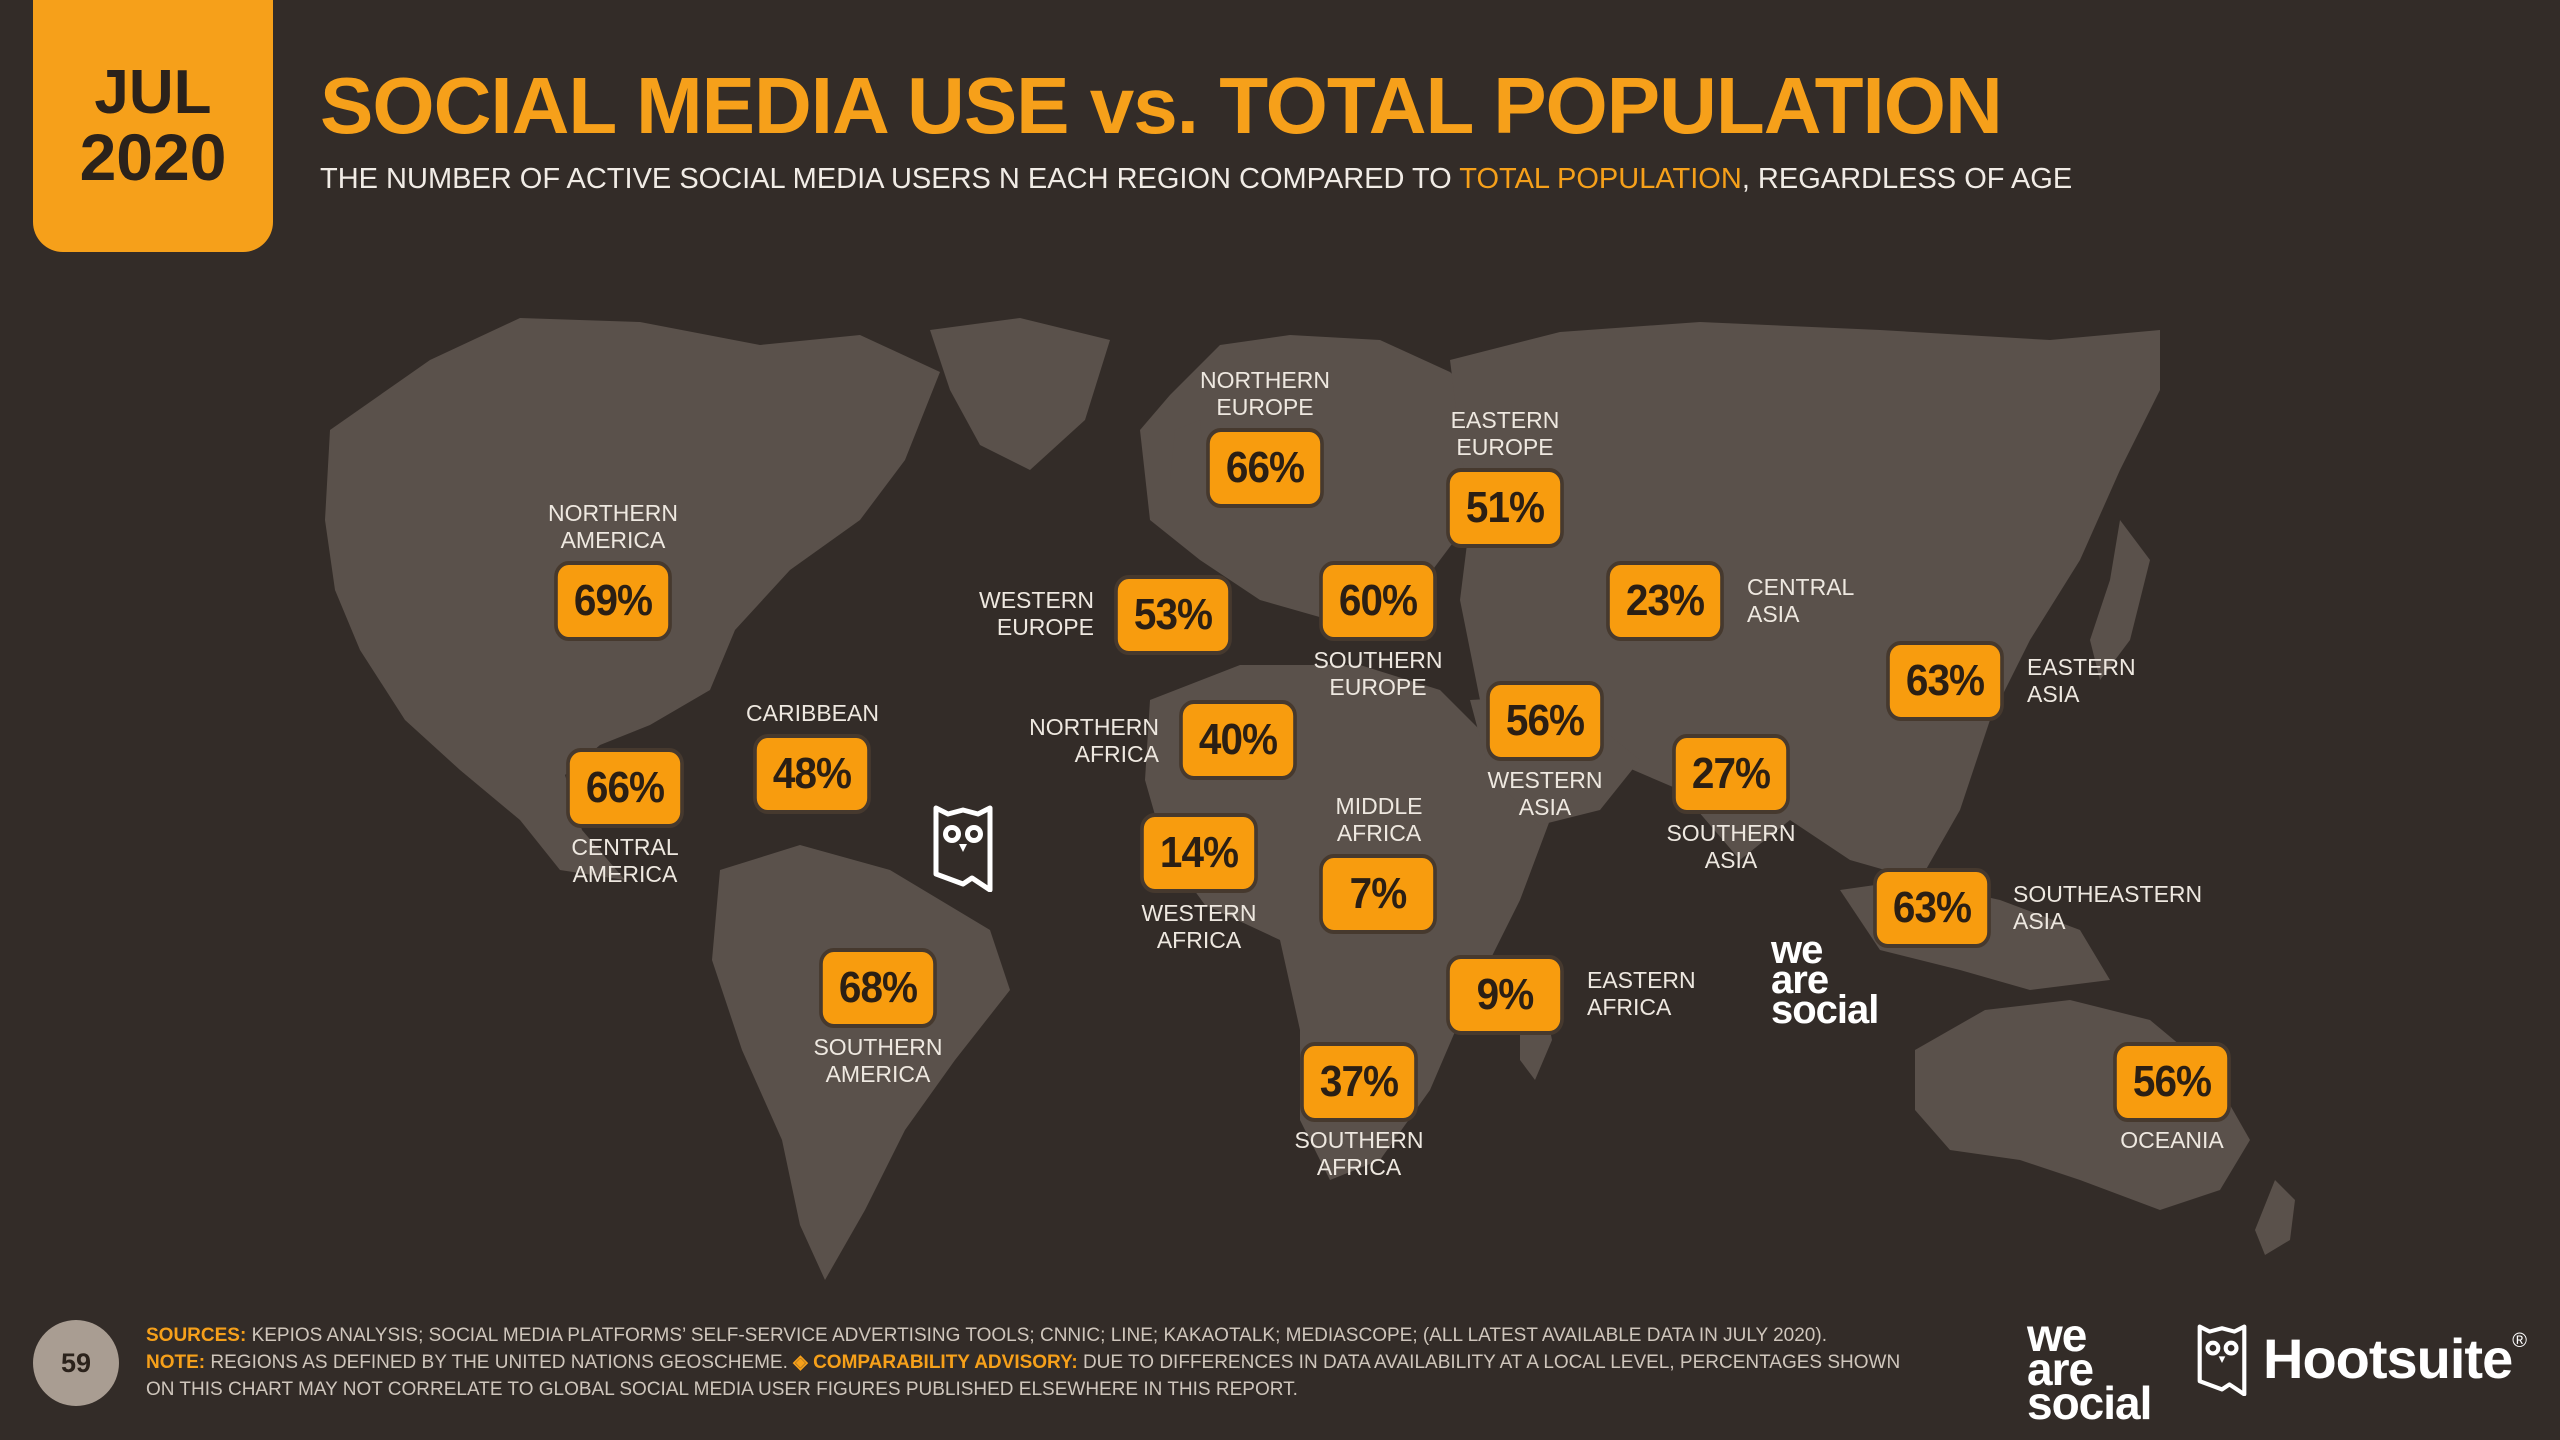  What do you see at coordinates (2081, 680) in the screenshot?
I see `label-eastern-asia: EASTERN ASIA` at bounding box center [2081, 680].